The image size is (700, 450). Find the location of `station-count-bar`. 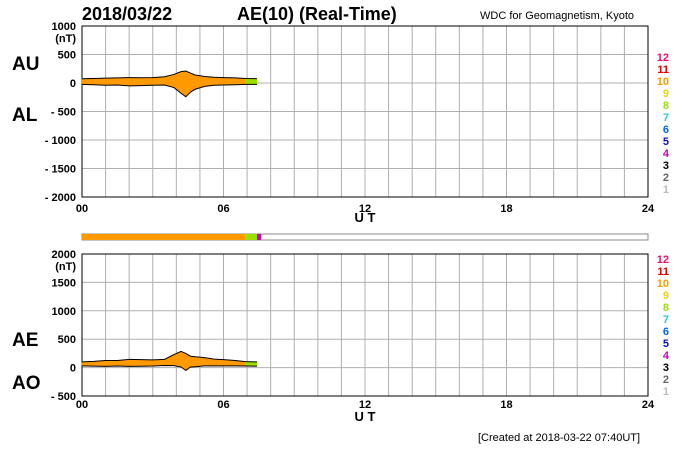

station-count-bar is located at coordinates (365, 237).